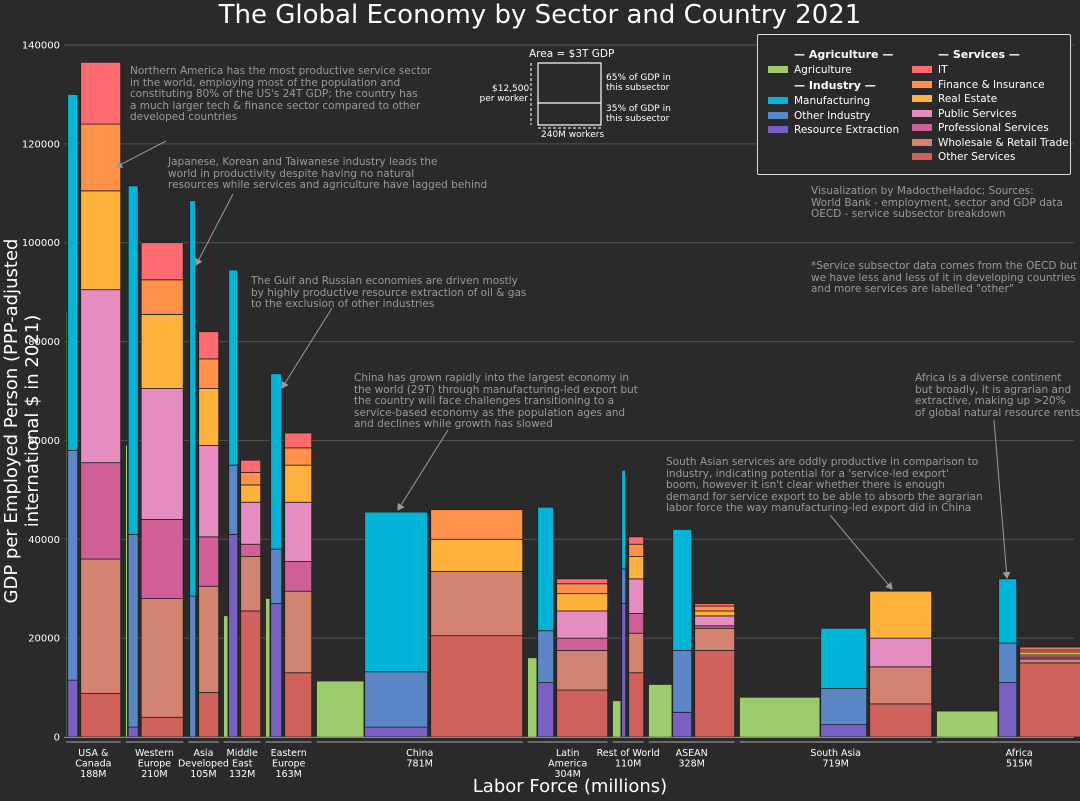  Describe the element at coordinates (977, 157) in the screenshot. I see `legend-label: Other Services` at that location.